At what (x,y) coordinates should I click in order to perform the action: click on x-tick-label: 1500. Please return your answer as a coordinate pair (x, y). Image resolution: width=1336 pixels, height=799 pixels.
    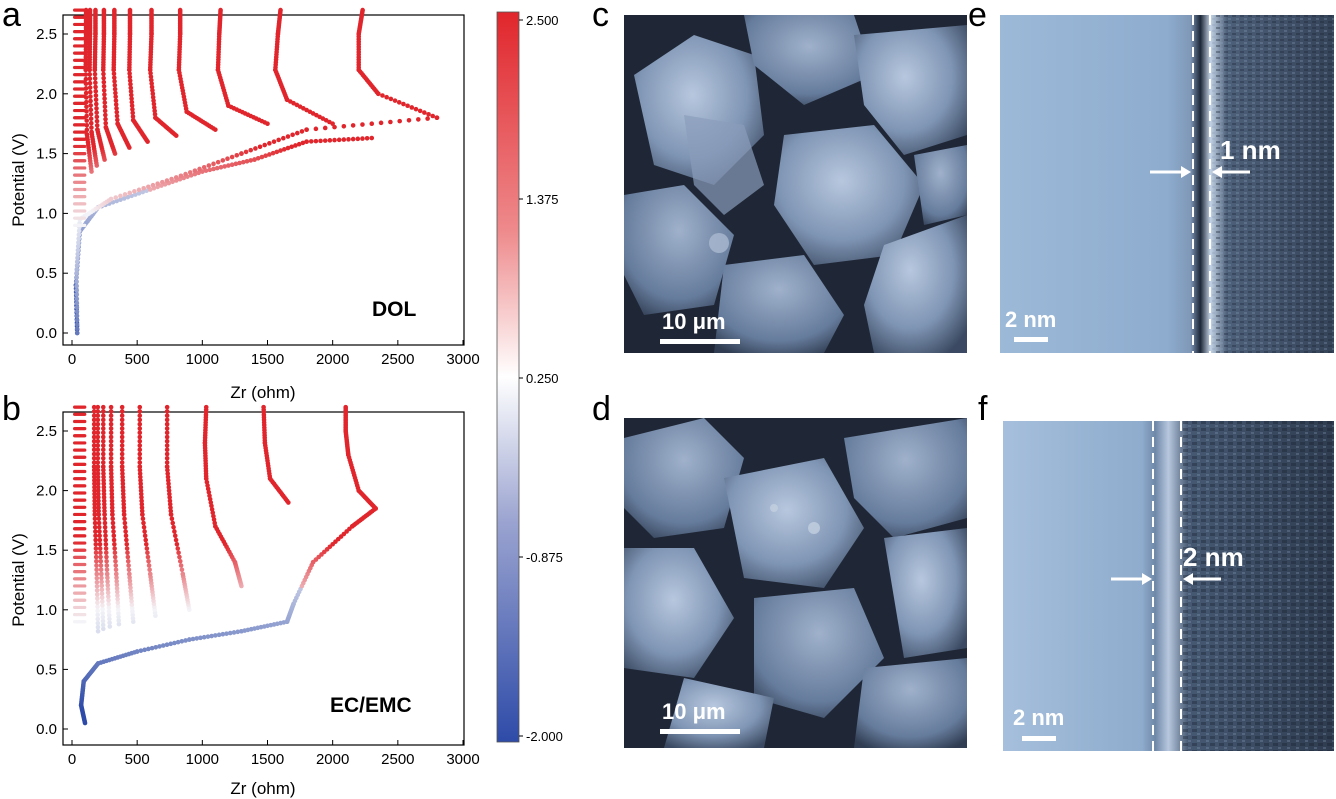
    Looking at the image, I should click on (267, 359).